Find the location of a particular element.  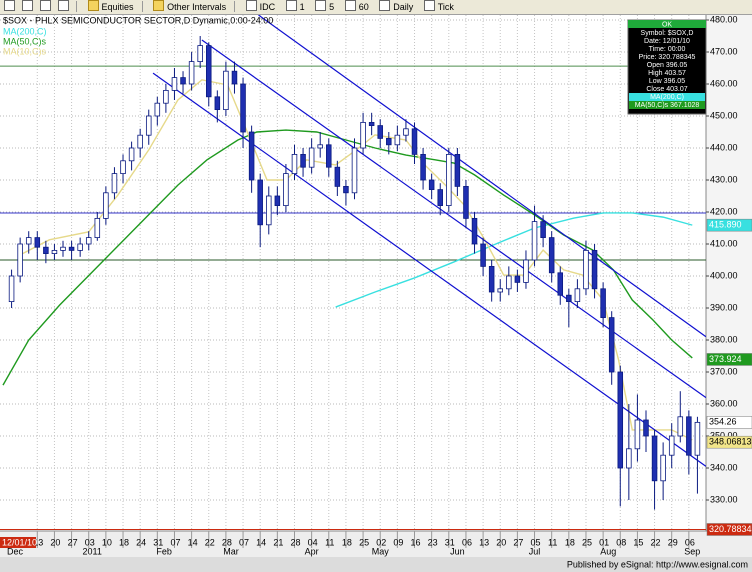

data-window-row: Time: 00:00 is located at coordinates (667, 49).